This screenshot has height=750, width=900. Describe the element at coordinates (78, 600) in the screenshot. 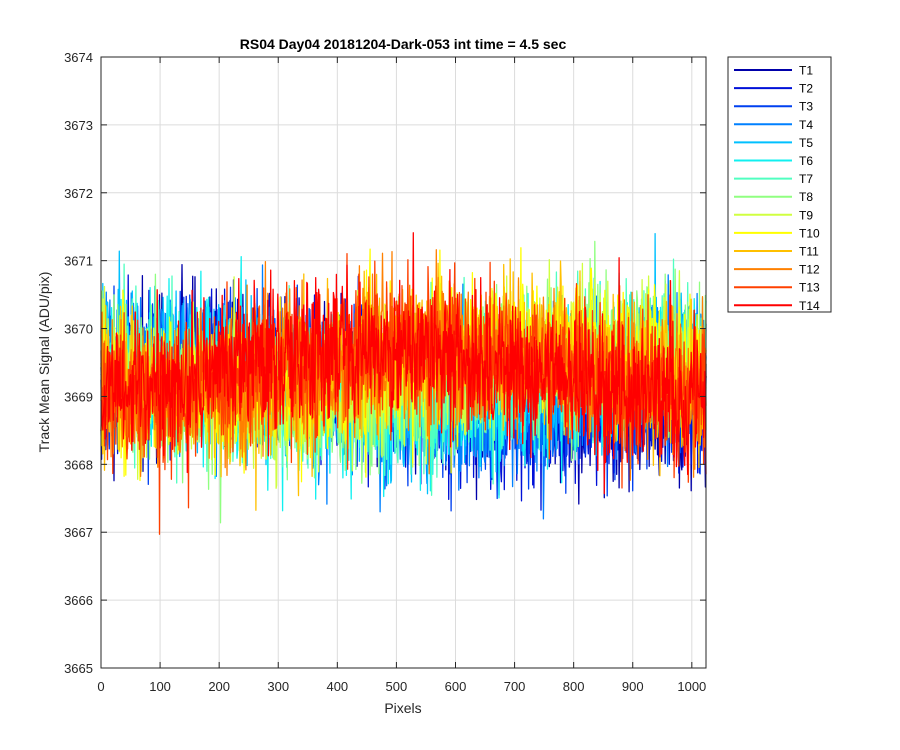

I see `y-tick-label: 3666` at that location.